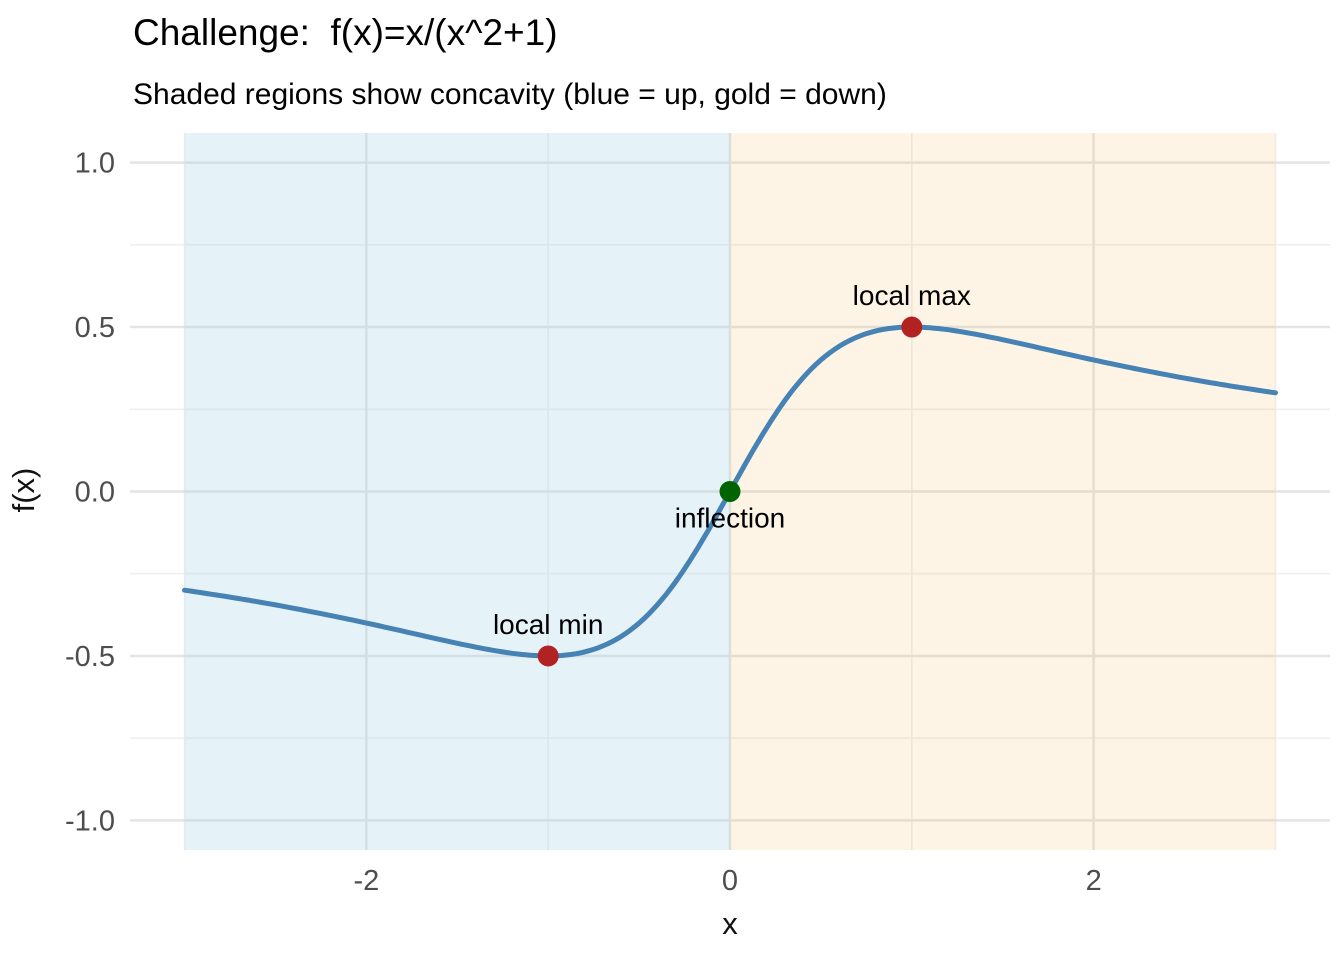 The width and height of the screenshot is (1344, 960). Describe the element at coordinates (95, 164) in the screenshot. I see `y-tick-label: 1.0` at that location.